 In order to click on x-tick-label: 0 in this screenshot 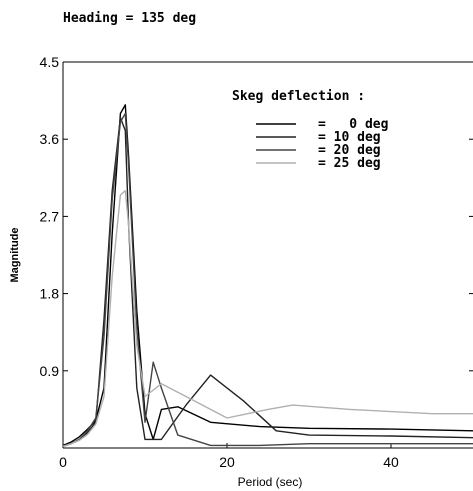, I will do `click(63, 462)`.